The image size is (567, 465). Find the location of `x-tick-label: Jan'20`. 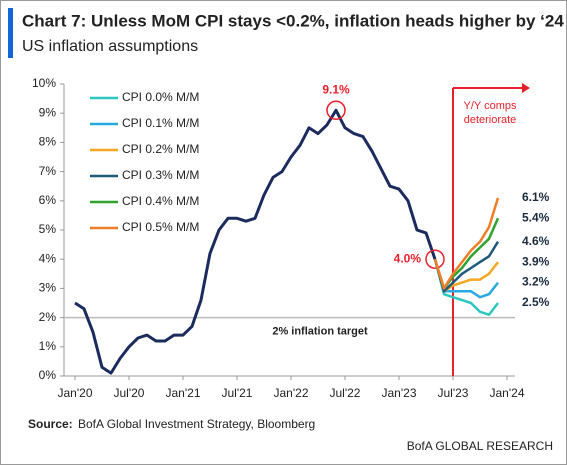

x-tick-label: Jan'20 is located at coordinates (75, 393).